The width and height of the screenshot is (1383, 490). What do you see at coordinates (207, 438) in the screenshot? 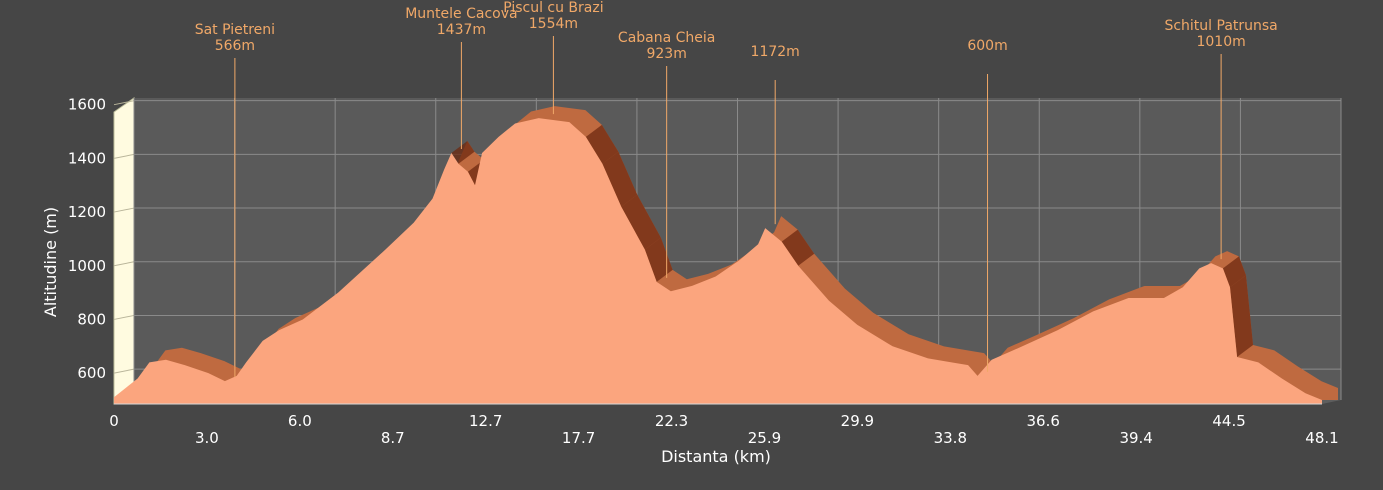
I see `x-tick-label: 3.0` at bounding box center [207, 438].